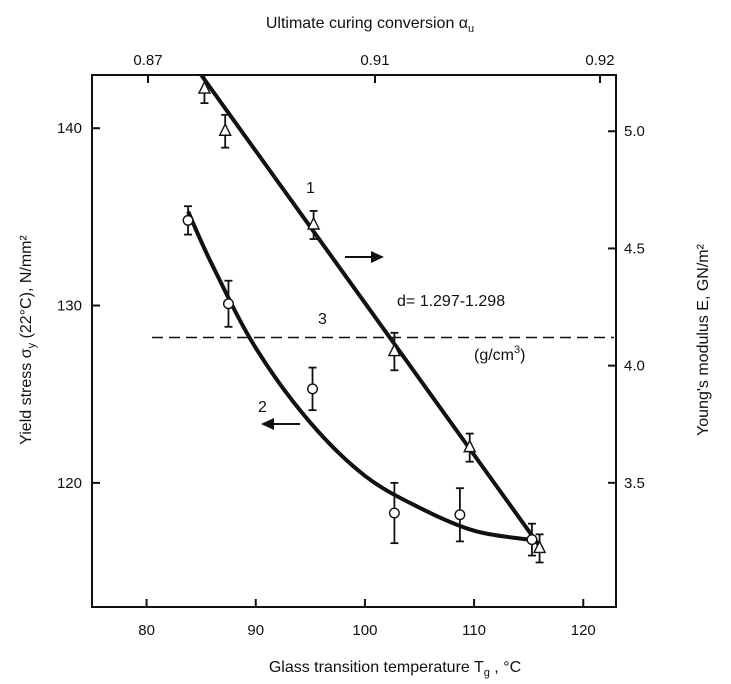 This screenshot has width=731, height=684. Describe the element at coordinates (505, 667) in the screenshot. I see `bottom-axis-title-unit: , °C` at that location.